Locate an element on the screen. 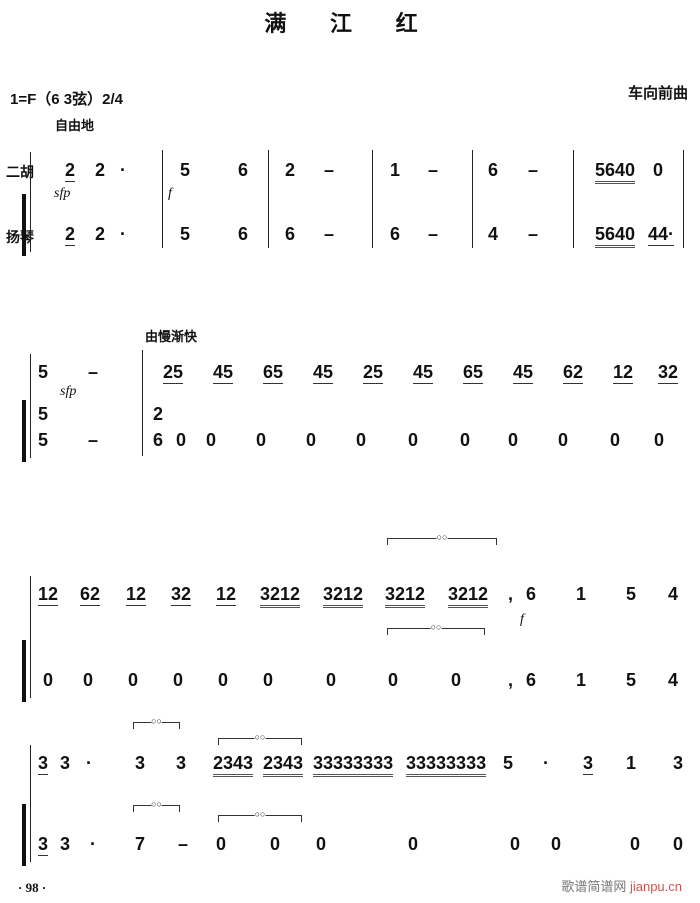  instrument-label-yangqin: 扬琴 is located at coordinates (20, 237).